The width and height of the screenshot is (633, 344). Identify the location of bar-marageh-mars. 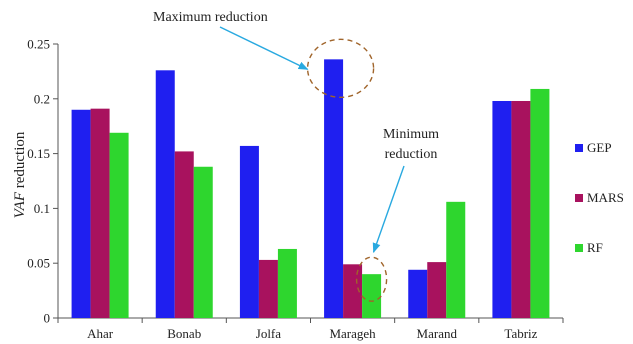
(353, 291).